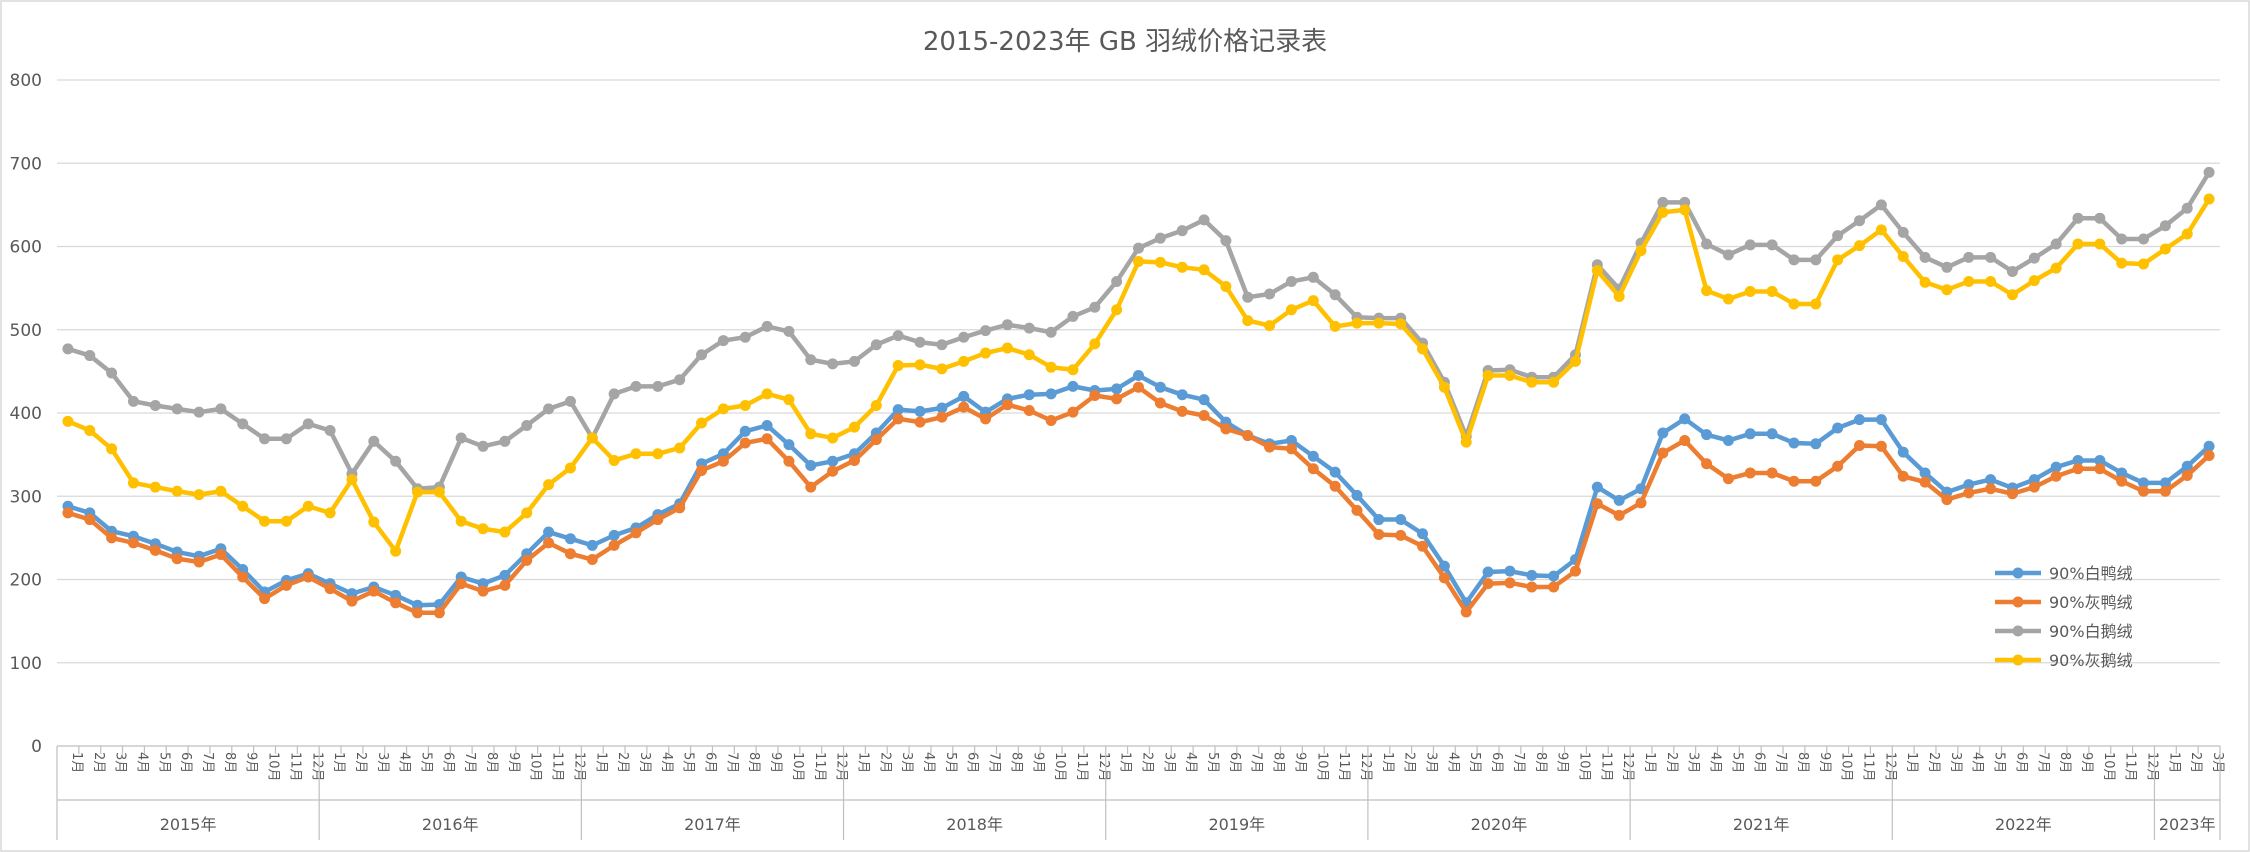 The image size is (2250, 852). I want to click on x-tick-label-month: 10月, so click(1583, 767).